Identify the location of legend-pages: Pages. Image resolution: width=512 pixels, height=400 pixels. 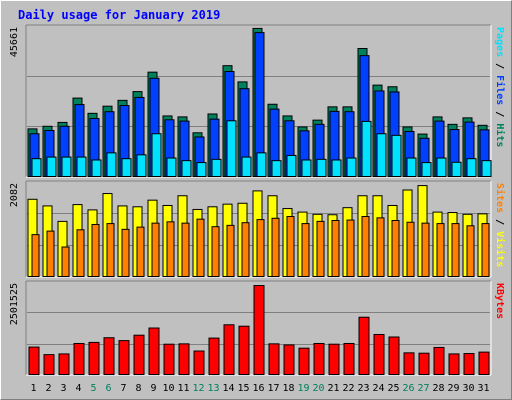
(499, 42).